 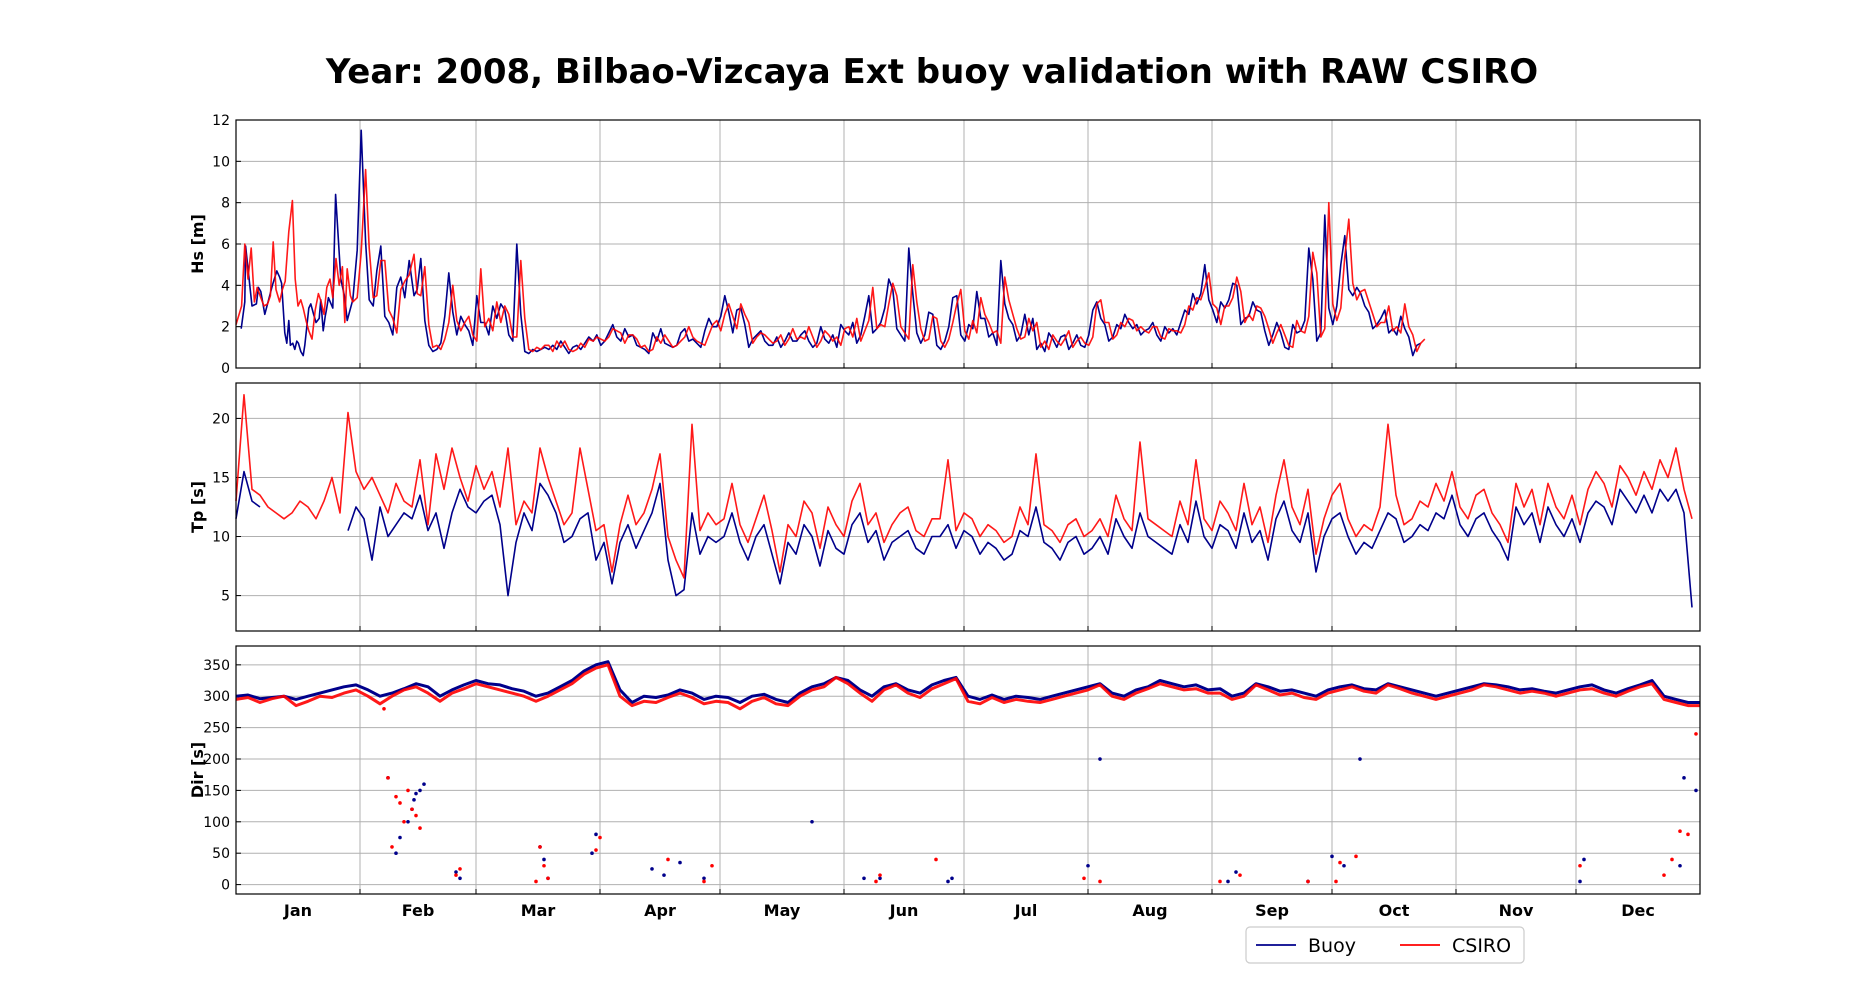 I want to click on y-tick-label-dir-3: 150, so click(x=216, y=791).